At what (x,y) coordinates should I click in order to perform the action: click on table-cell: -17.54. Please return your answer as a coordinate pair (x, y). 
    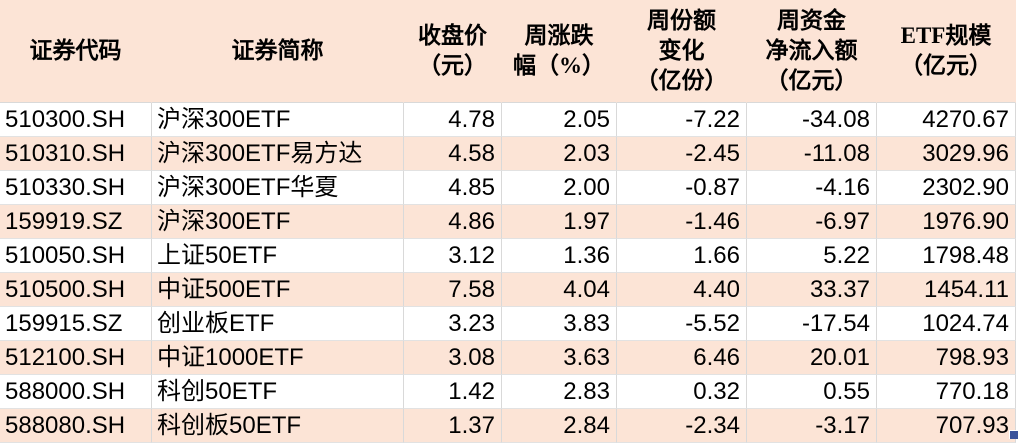
    Looking at the image, I should click on (812, 324).